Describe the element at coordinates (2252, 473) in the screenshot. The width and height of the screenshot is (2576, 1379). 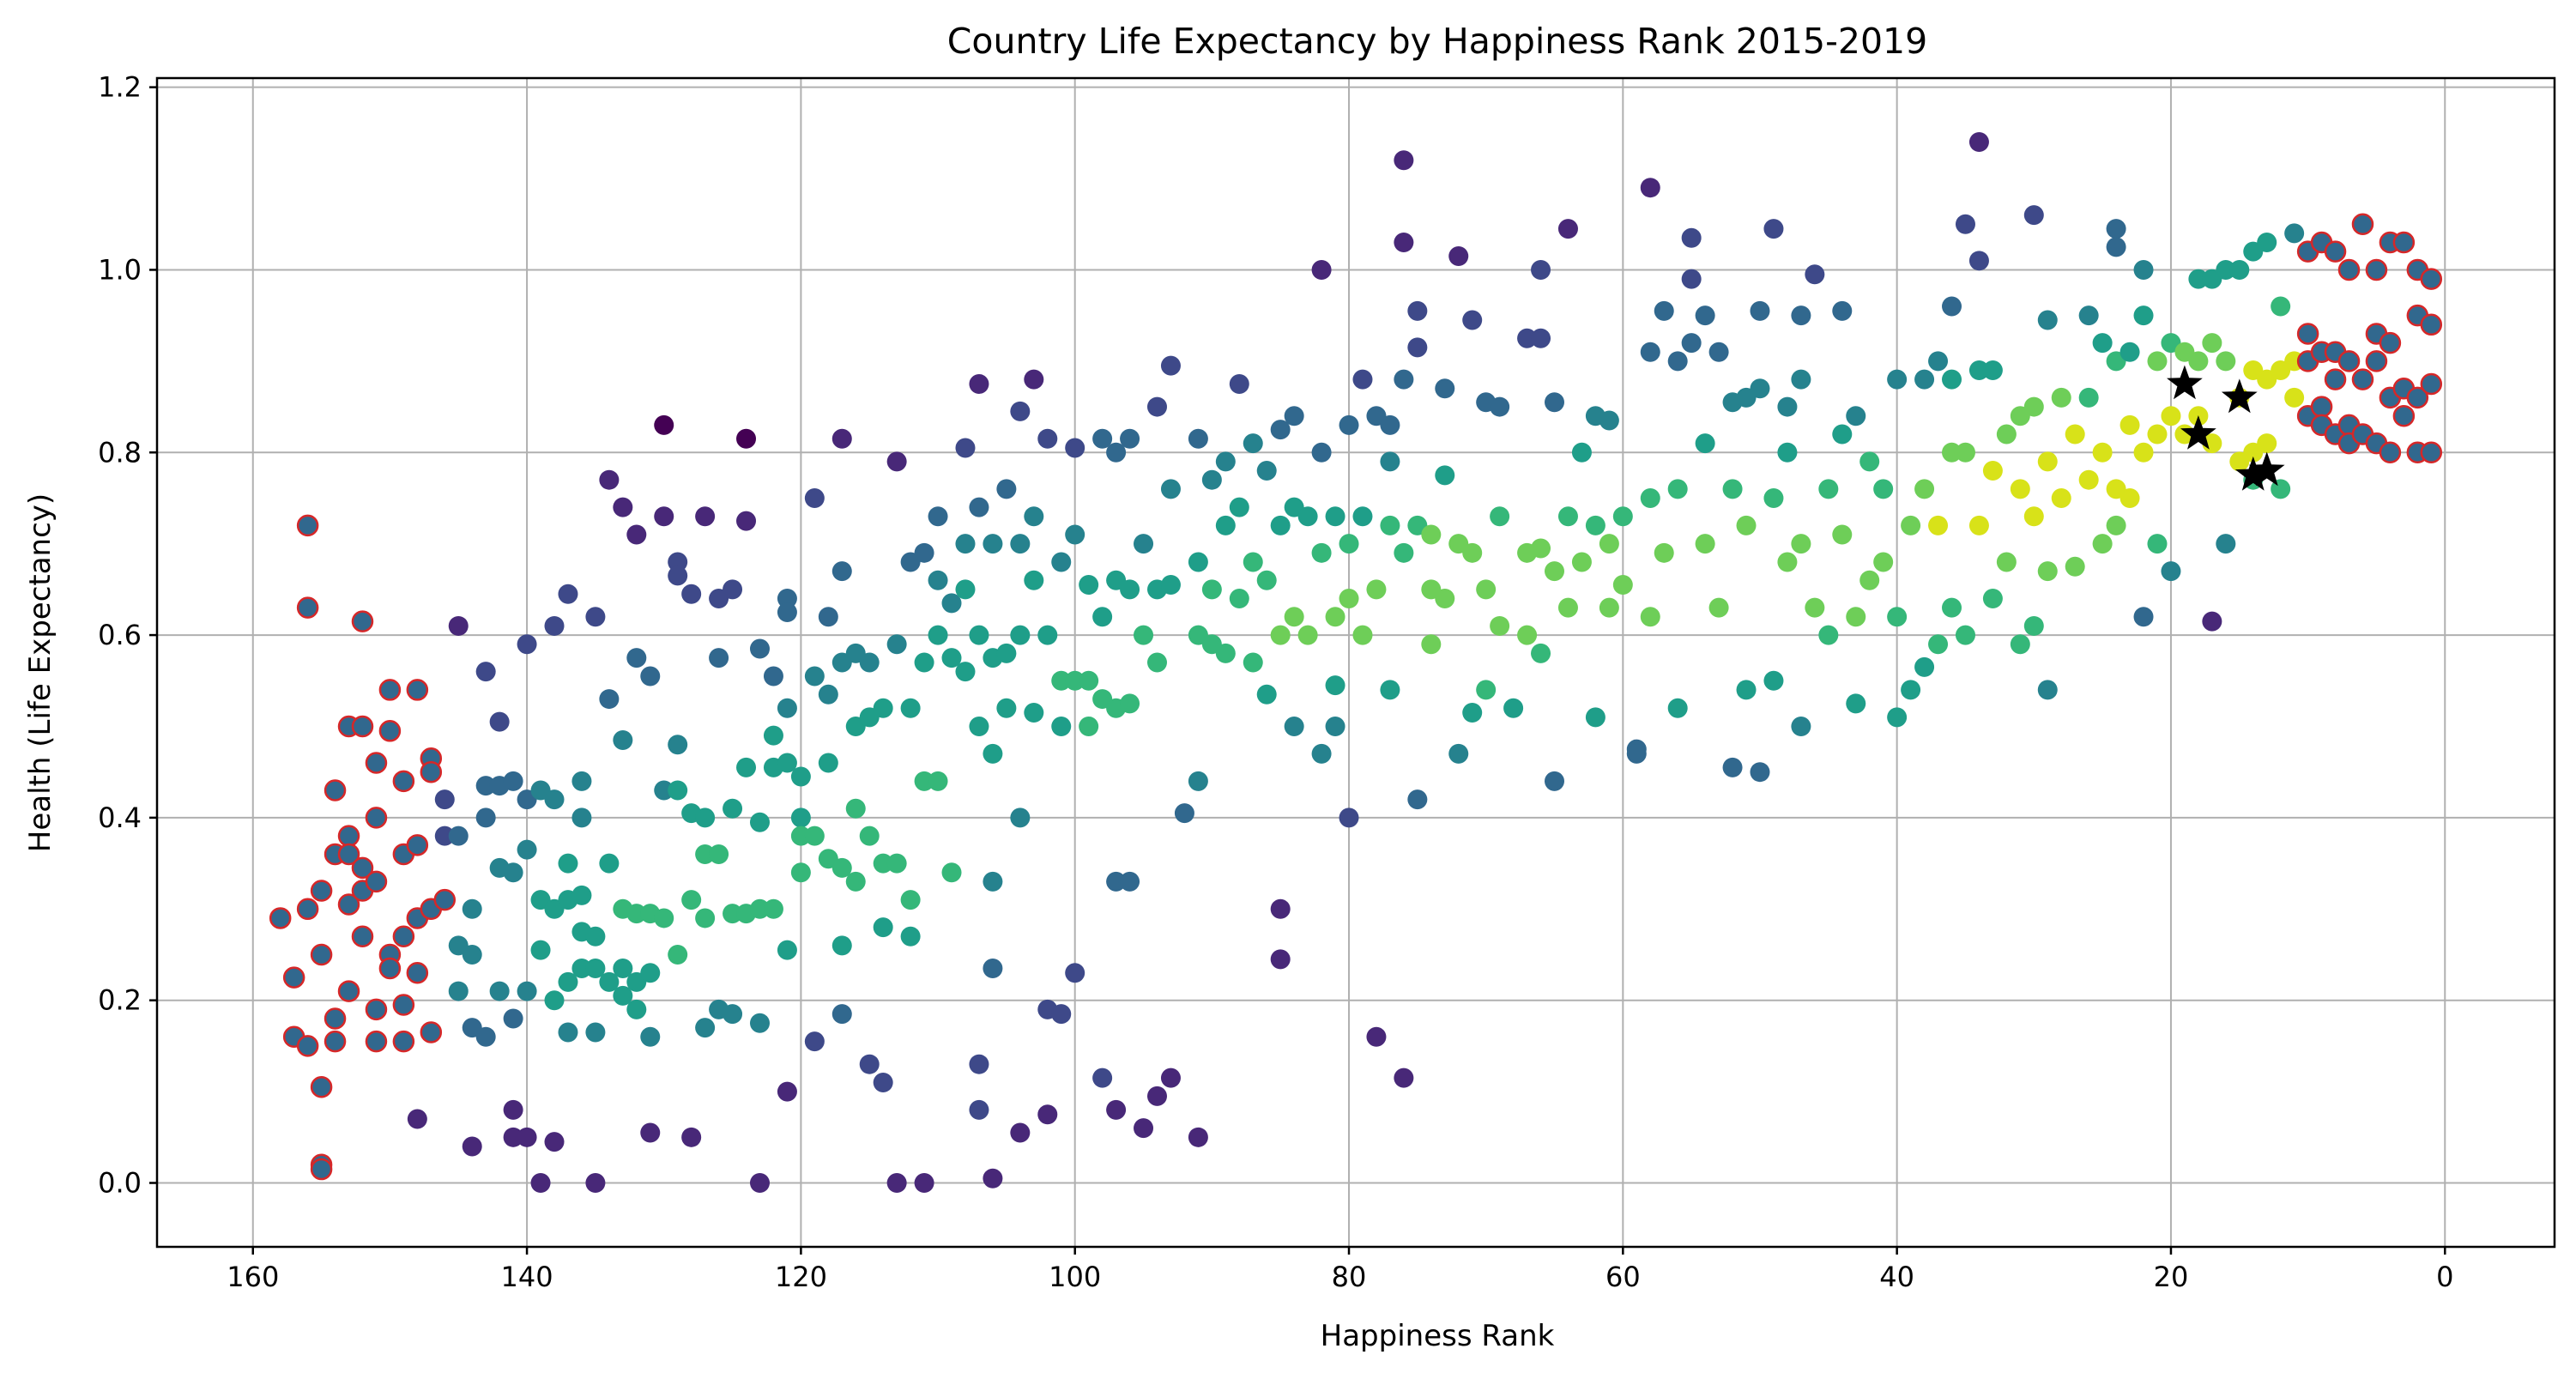
I see `star-marker` at that location.